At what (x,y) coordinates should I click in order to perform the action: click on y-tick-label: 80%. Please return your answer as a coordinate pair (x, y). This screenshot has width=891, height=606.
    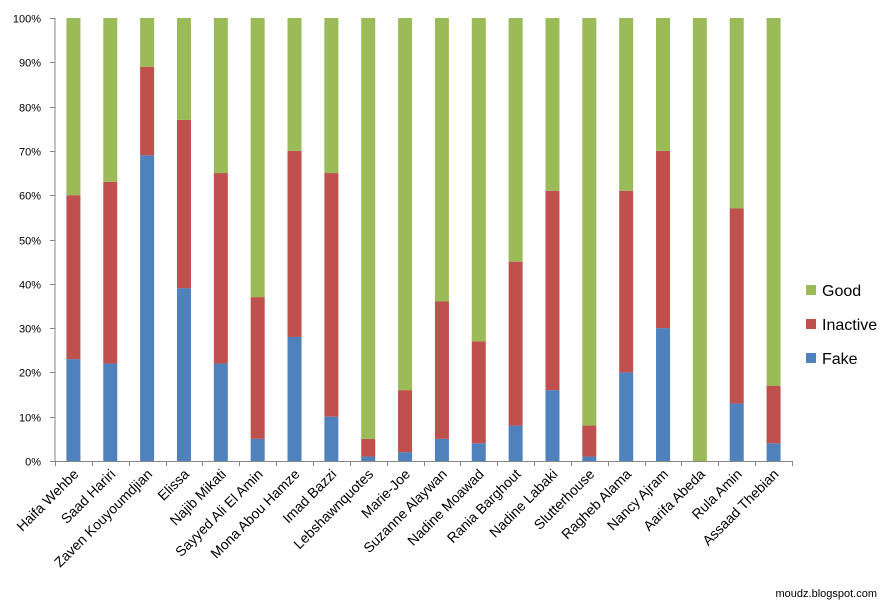
    Looking at the image, I should click on (30, 109).